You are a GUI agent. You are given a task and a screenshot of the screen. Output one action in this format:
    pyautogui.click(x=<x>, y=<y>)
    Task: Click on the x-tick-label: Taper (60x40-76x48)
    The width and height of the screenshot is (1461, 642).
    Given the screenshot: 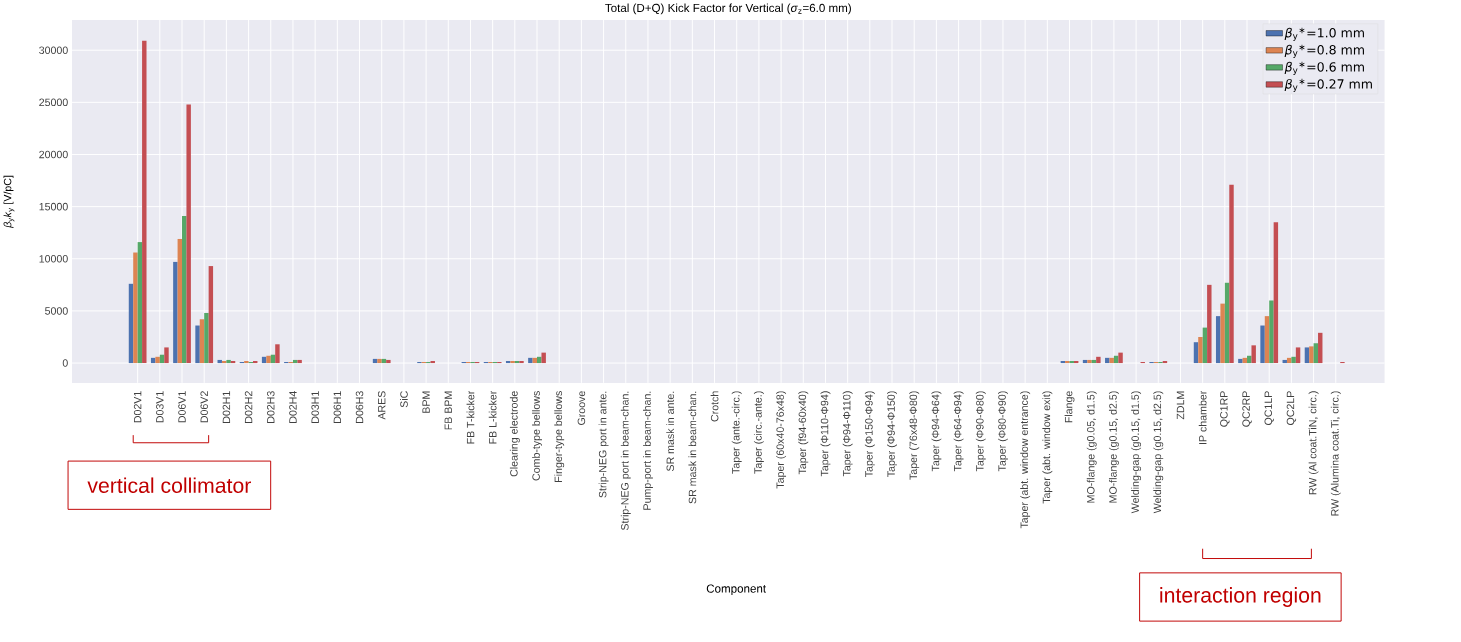 What is the action you would take?
    pyautogui.click(x=781, y=440)
    